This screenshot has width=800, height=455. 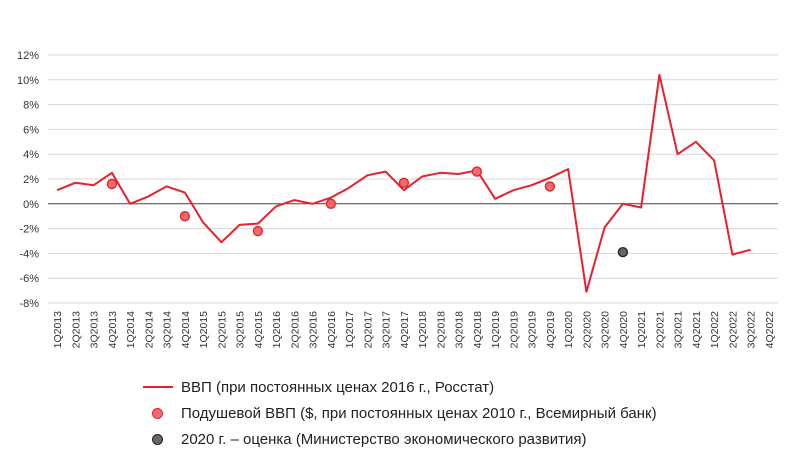 I want to click on x-tick-label: 4Q2017, so click(x=405, y=330).